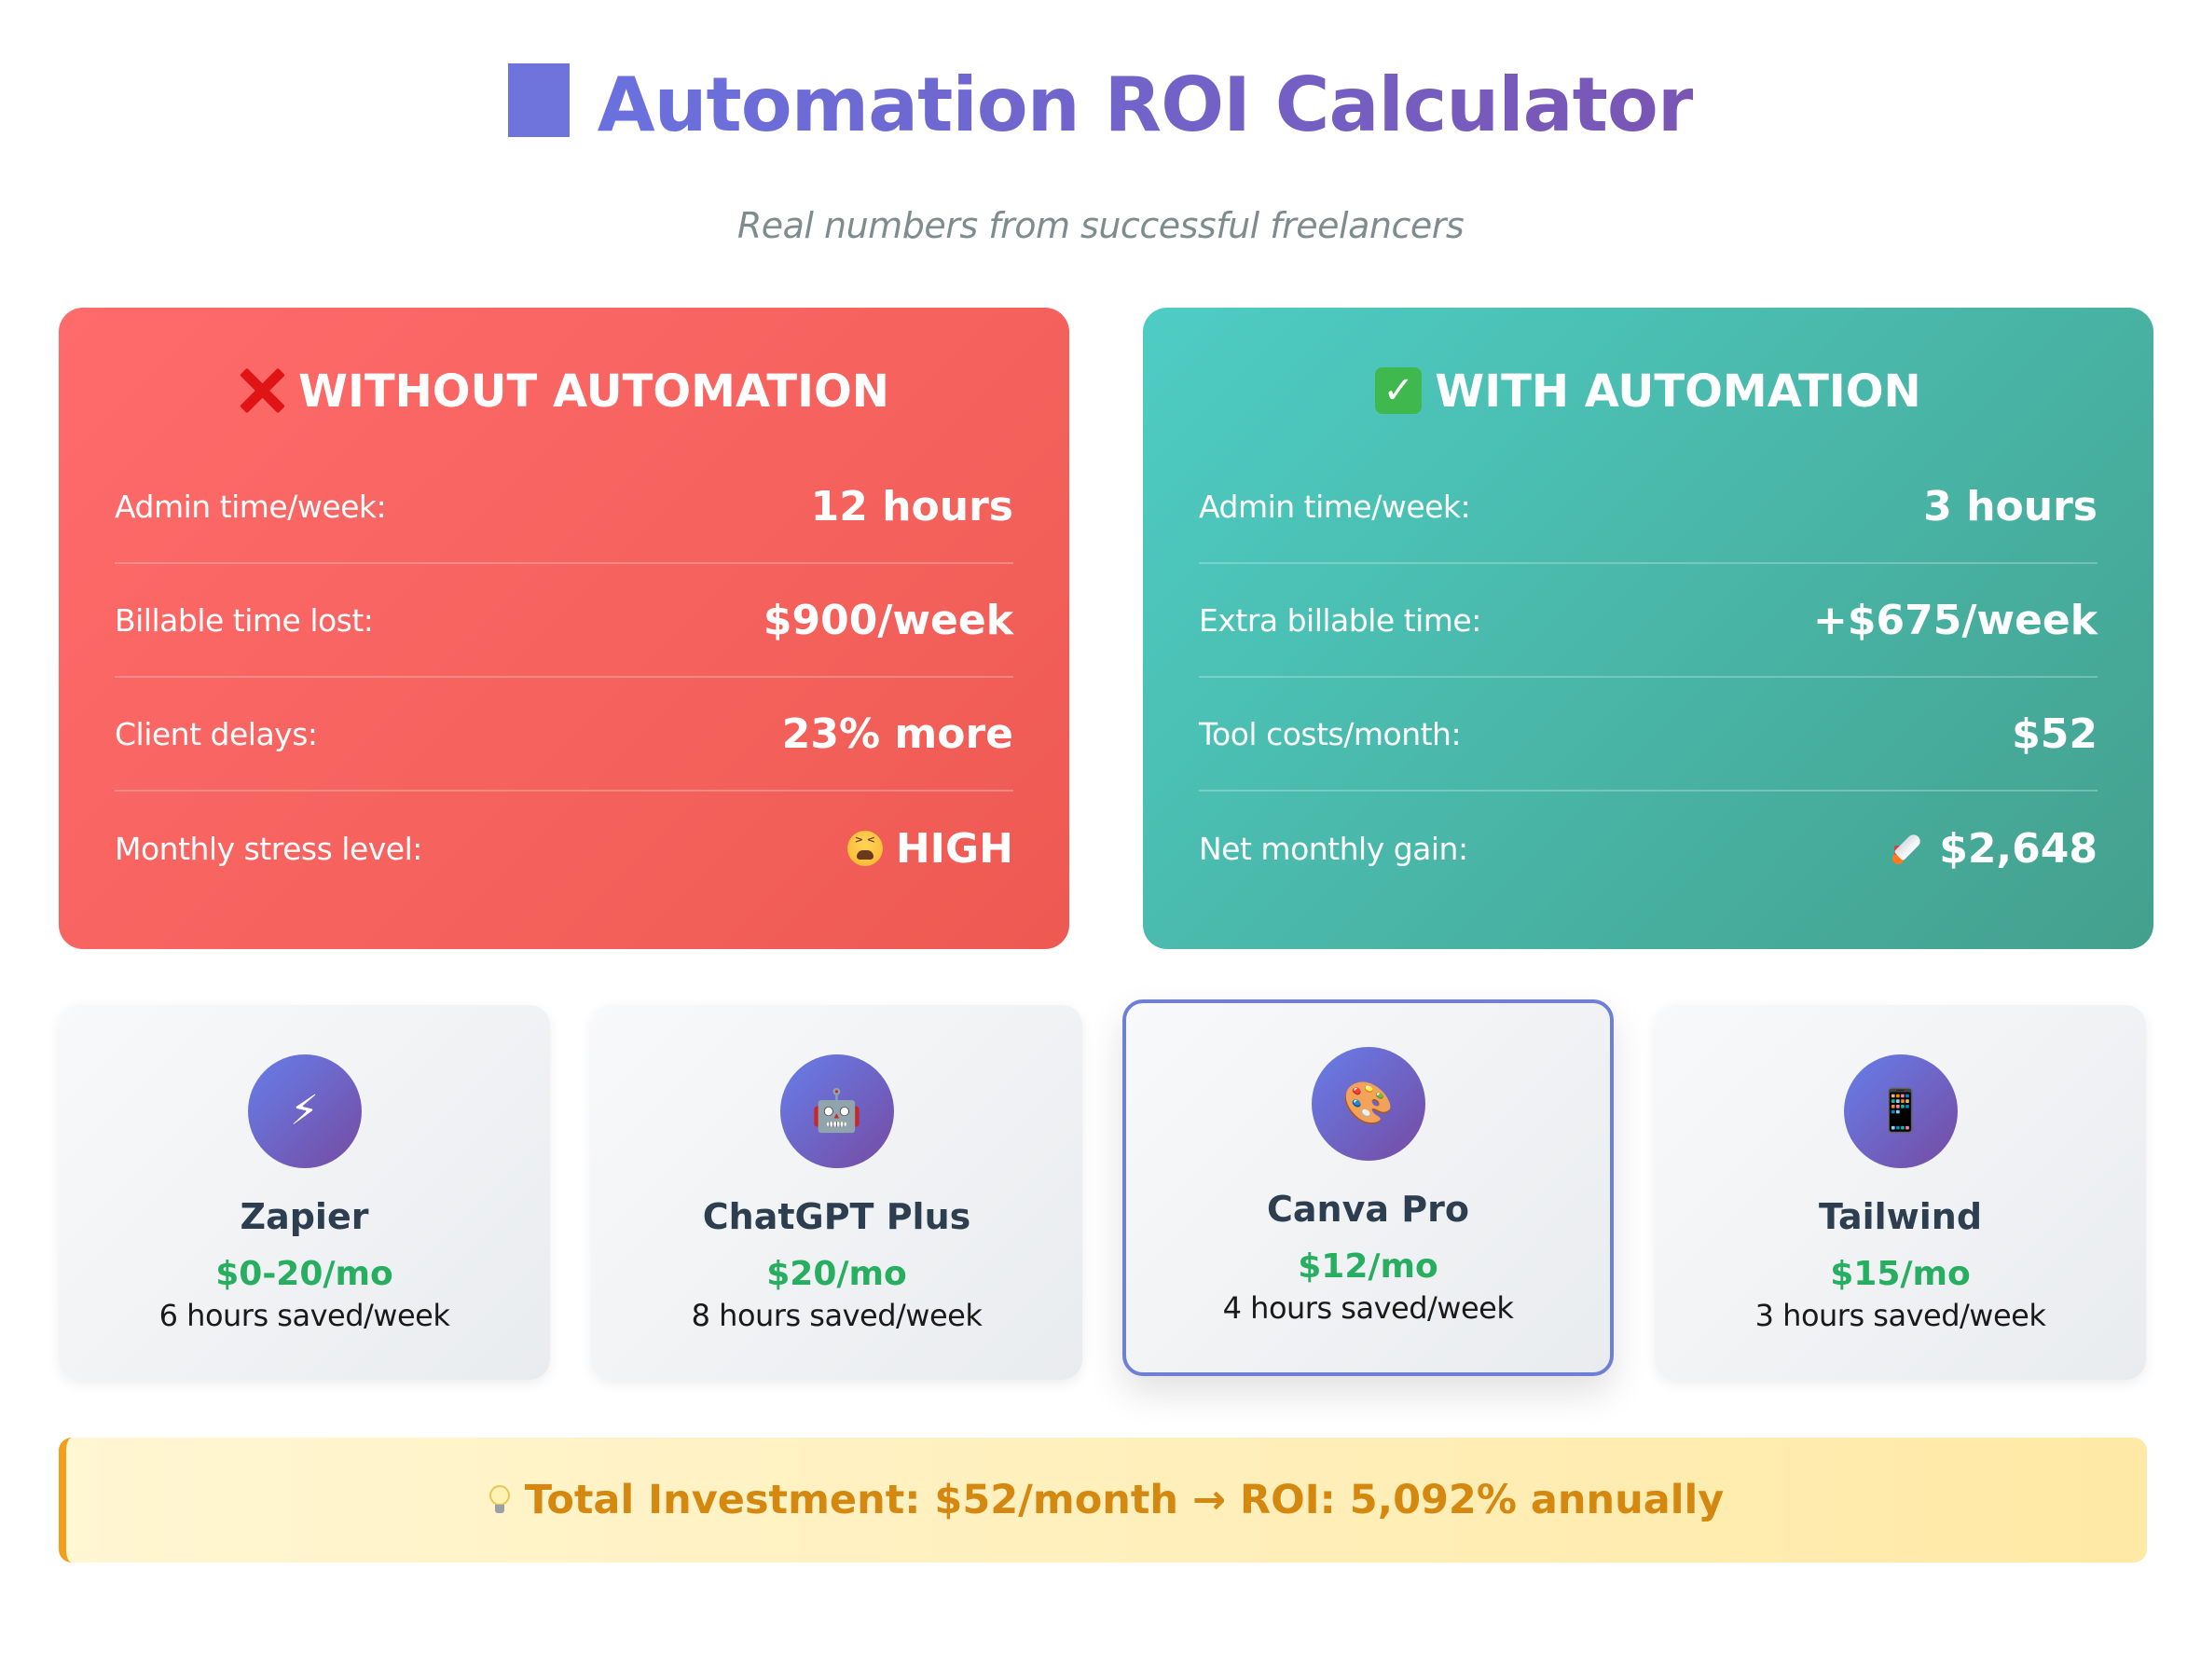  I want to click on without-heading-text: WITHOUT AUTOMATION, so click(593, 391).